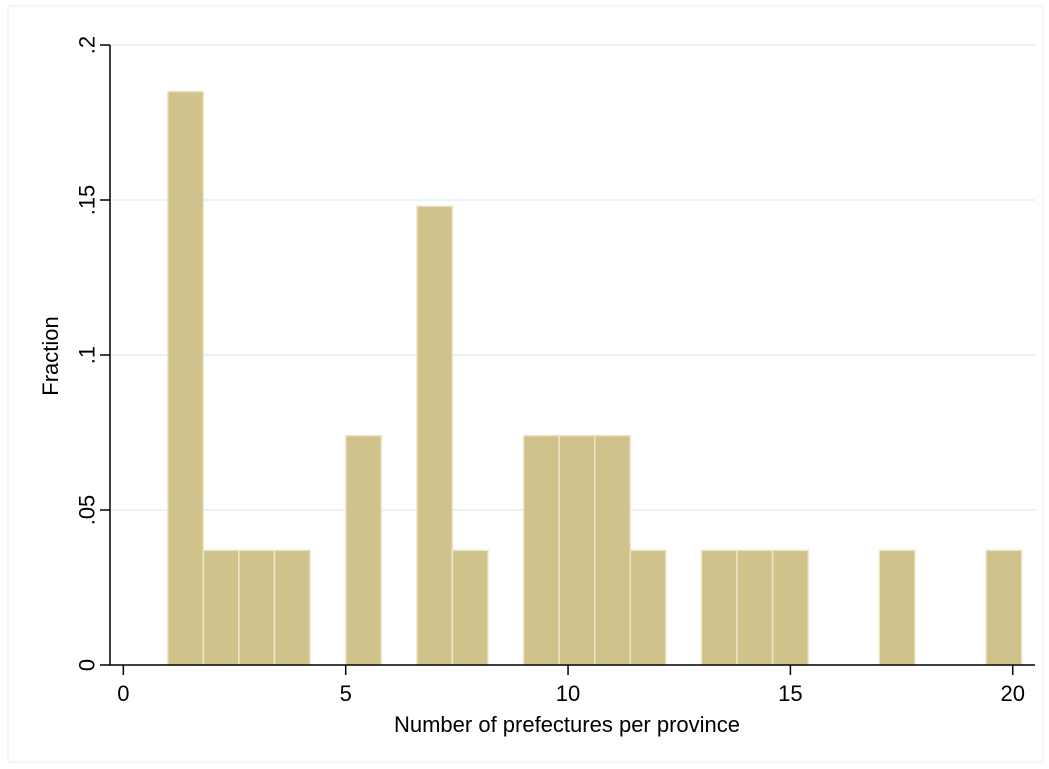 This screenshot has height=769, width=1049. Describe the element at coordinates (568, 693) in the screenshot. I see `x-tick-label-2: 10` at that location.